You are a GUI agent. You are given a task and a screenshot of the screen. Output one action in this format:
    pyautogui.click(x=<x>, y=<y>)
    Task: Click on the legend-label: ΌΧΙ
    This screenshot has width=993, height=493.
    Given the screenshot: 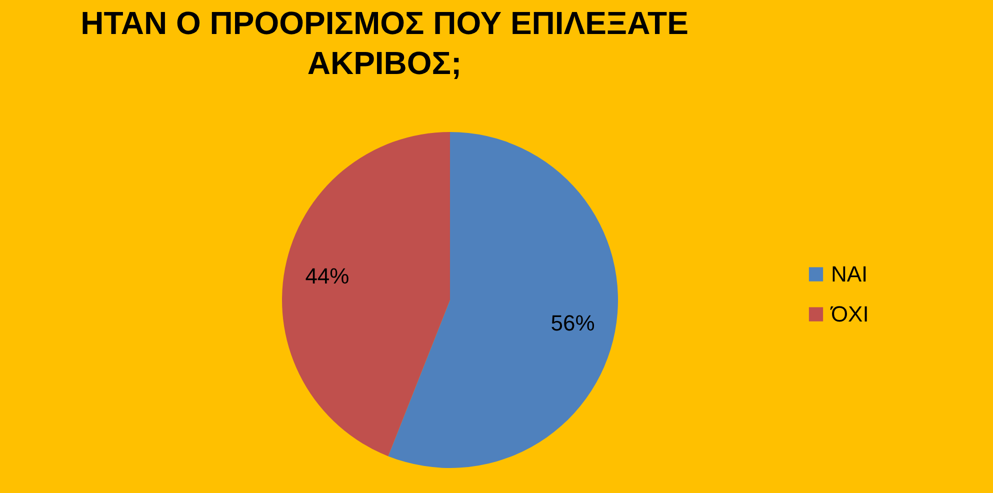 What is the action you would take?
    pyautogui.click(x=849, y=313)
    